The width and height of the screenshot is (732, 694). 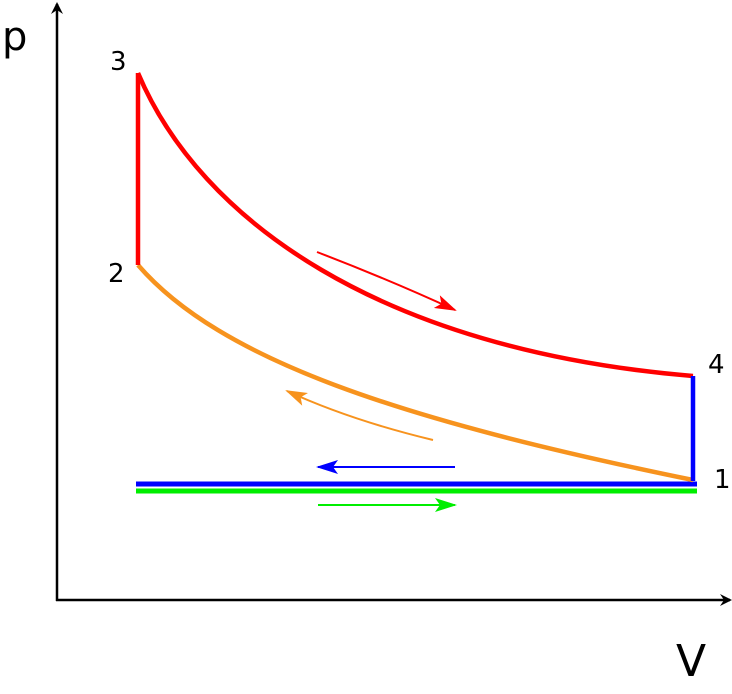 I want to click on x-axis-label: V, so click(x=691, y=661).